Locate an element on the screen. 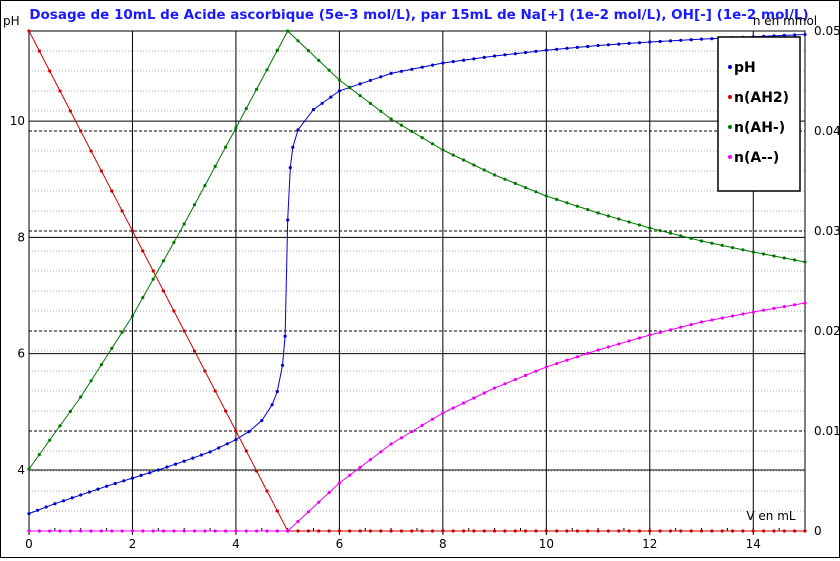  x-tick-label: 12 is located at coordinates (649, 544).